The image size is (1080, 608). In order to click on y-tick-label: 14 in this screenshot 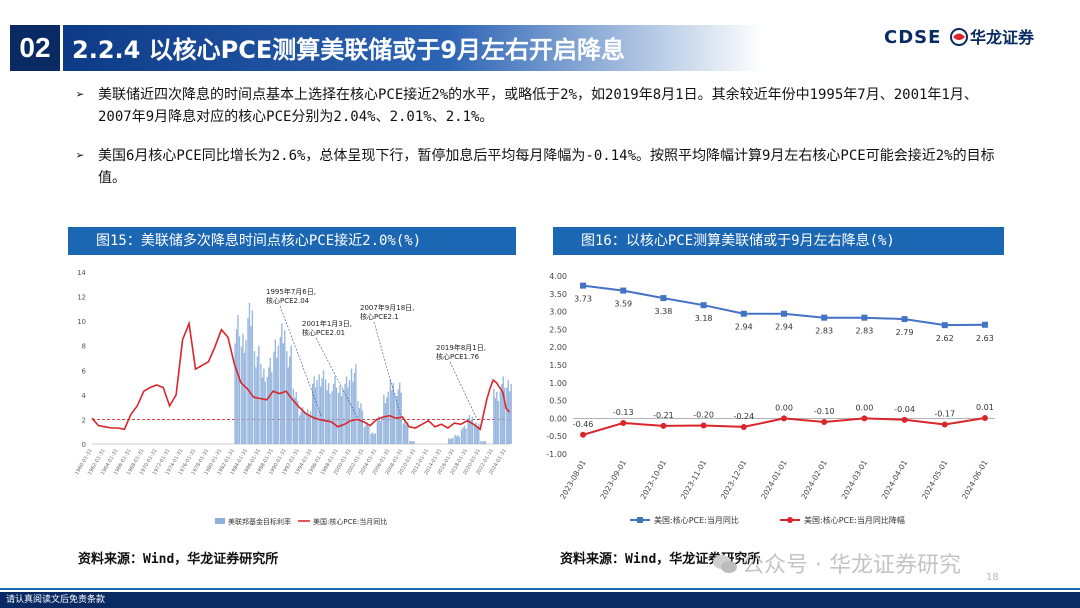, I will do `click(81, 273)`.